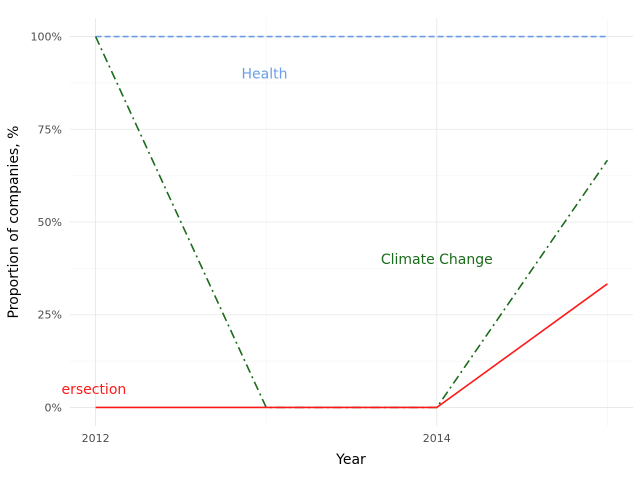  What do you see at coordinates (50, 315) in the screenshot?
I see `y-tick-label: 25%` at bounding box center [50, 315].